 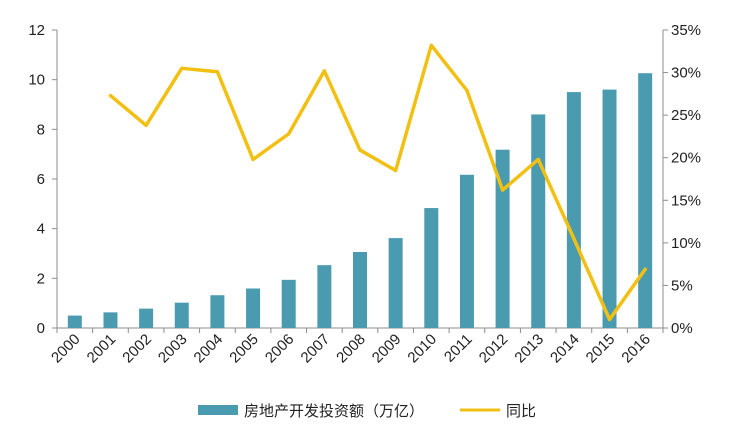 What do you see at coordinates (102, 349) in the screenshot?
I see `x-tick-label: 2001` at bounding box center [102, 349].